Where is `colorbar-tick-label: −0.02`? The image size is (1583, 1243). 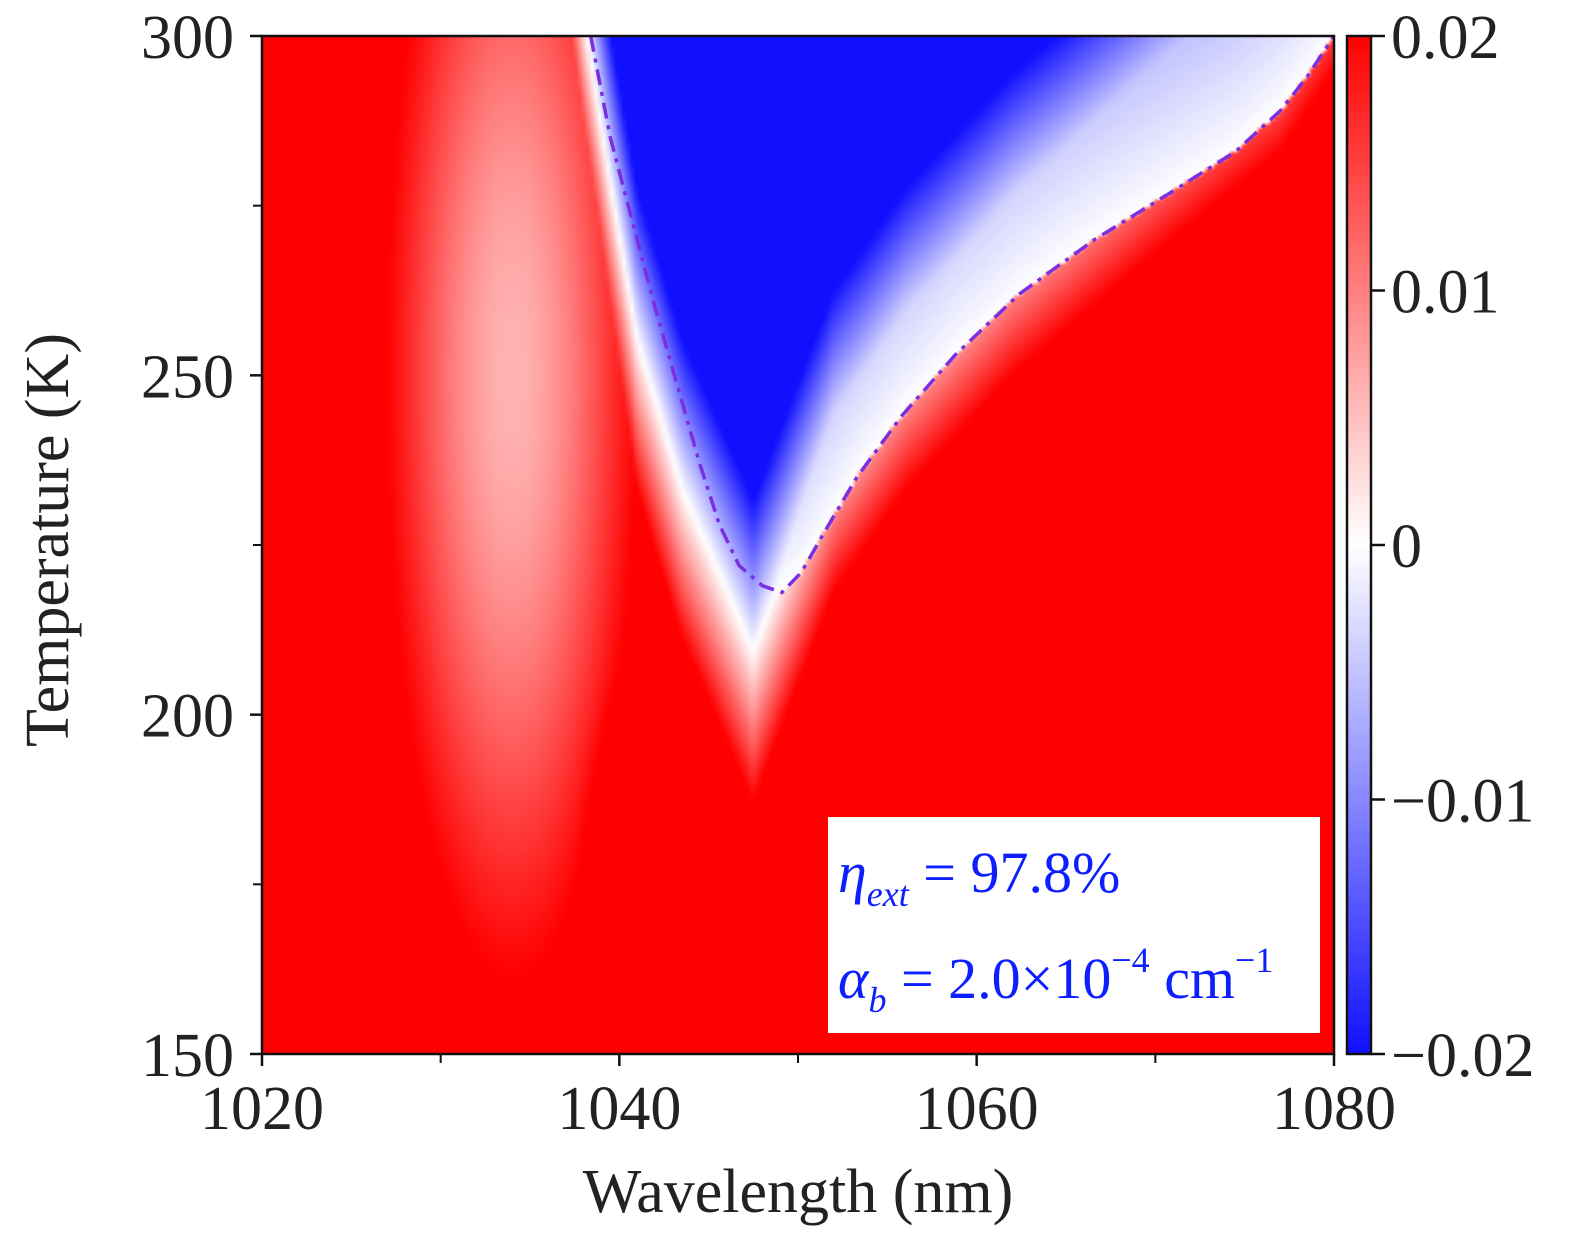 colorbar-tick-label: −0.02 is located at coordinates (1462, 1056).